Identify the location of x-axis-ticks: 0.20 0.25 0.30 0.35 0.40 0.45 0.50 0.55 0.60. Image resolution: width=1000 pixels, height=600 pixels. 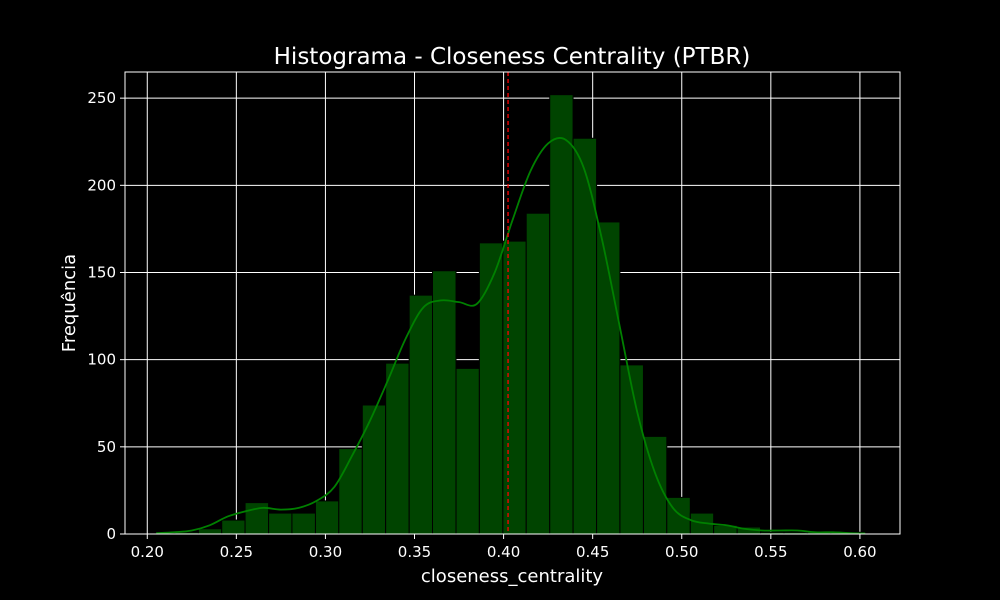
(504, 547).